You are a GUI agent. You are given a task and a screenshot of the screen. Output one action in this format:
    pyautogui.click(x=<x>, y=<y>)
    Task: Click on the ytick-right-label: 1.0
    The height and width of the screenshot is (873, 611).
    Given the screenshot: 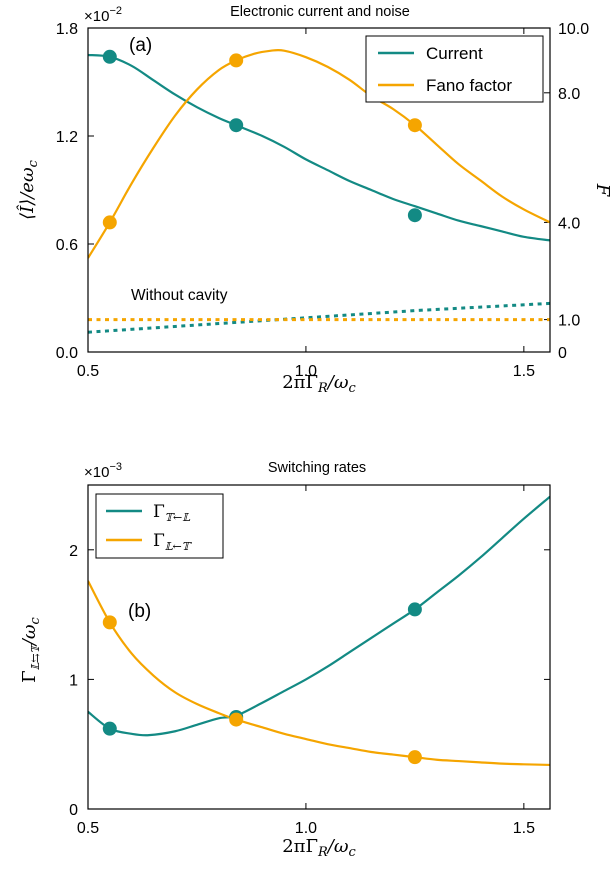 What is the action you would take?
    pyautogui.click(x=569, y=321)
    